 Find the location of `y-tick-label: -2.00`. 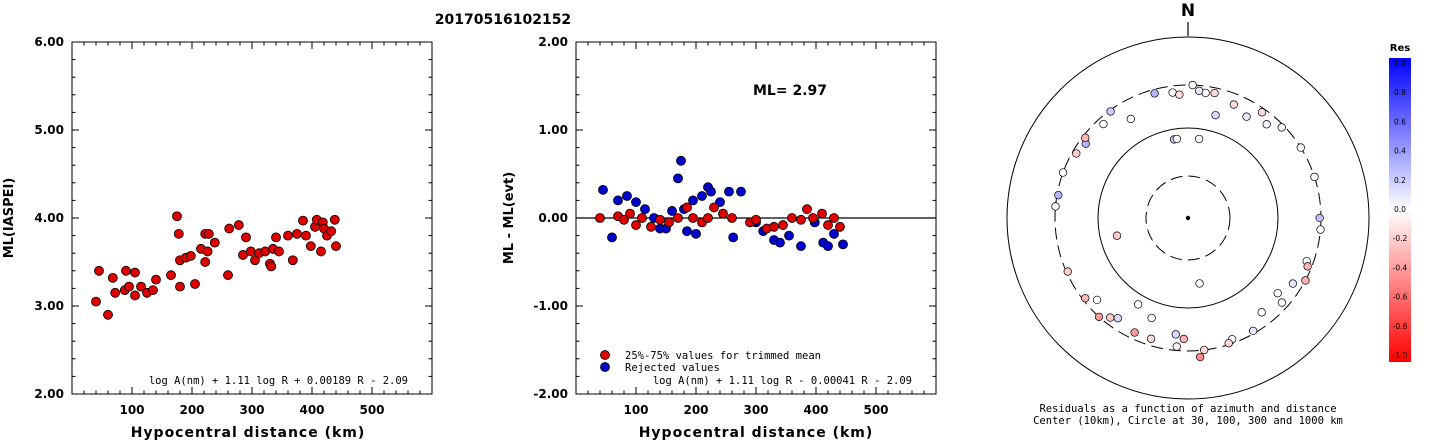

y-tick-label: -2.00 is located at coordinates (550, 394).